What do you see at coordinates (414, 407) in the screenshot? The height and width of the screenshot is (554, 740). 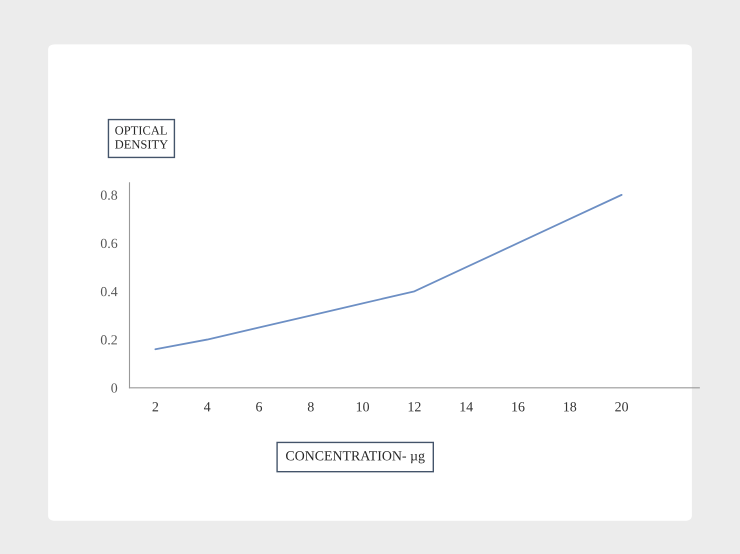 I see `x-tick-label: 12` at bounding box center [414, 407].